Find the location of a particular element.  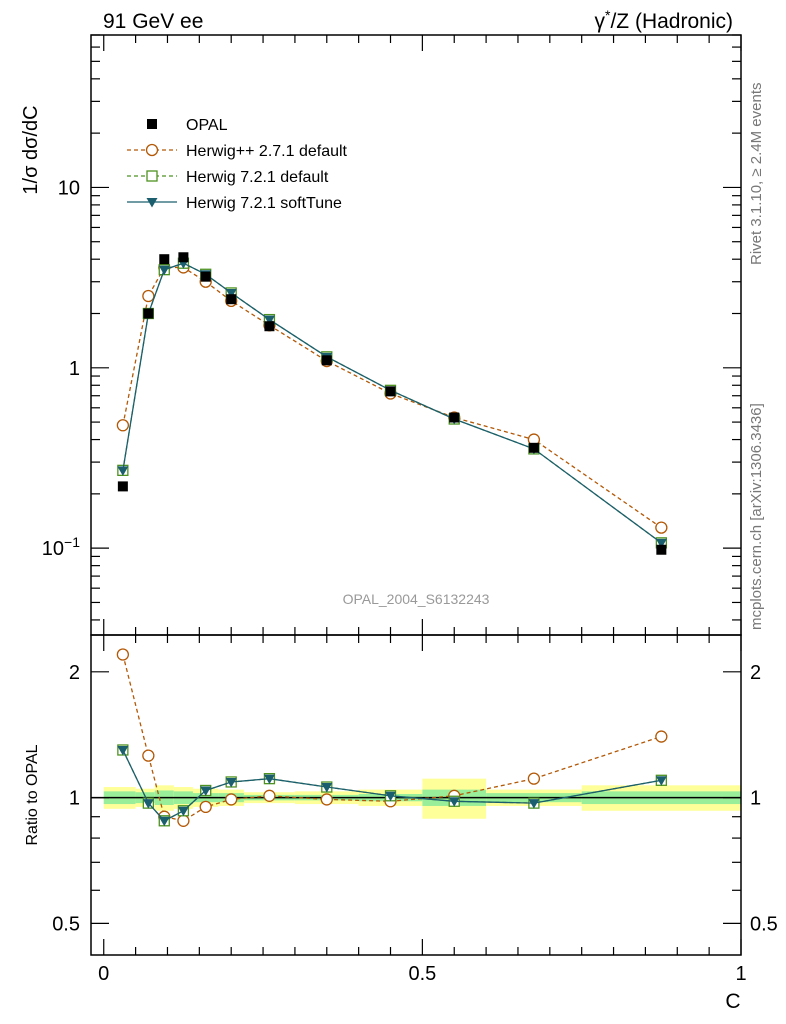

right-title-suffix: /Z (Hadronic) is located at coordinates (671, 21).